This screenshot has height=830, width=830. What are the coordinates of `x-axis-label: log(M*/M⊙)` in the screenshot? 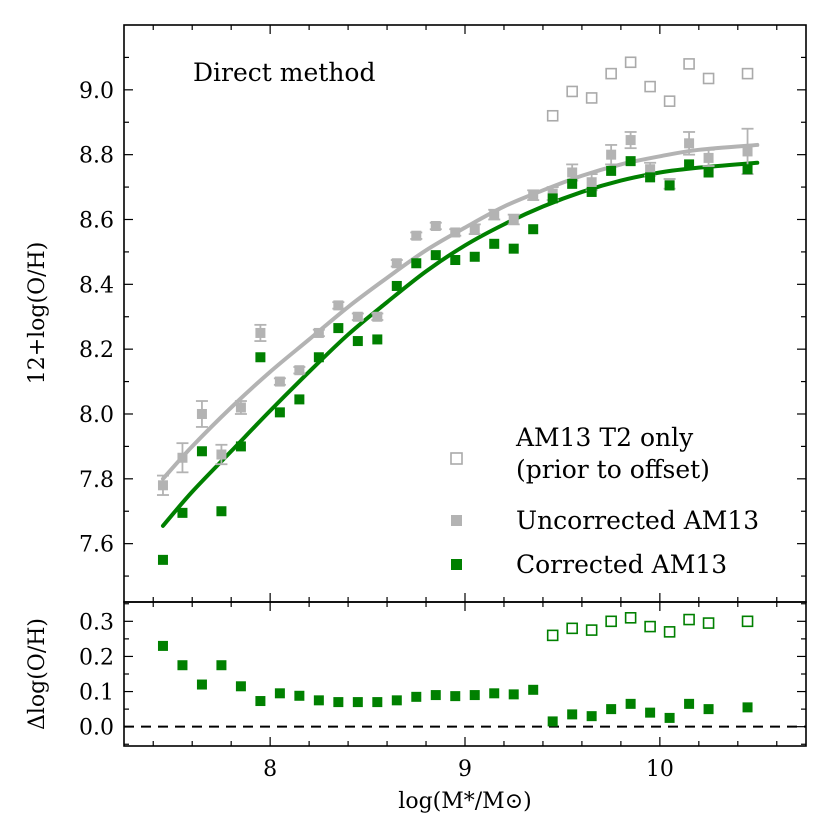 It's located at (464, 801).